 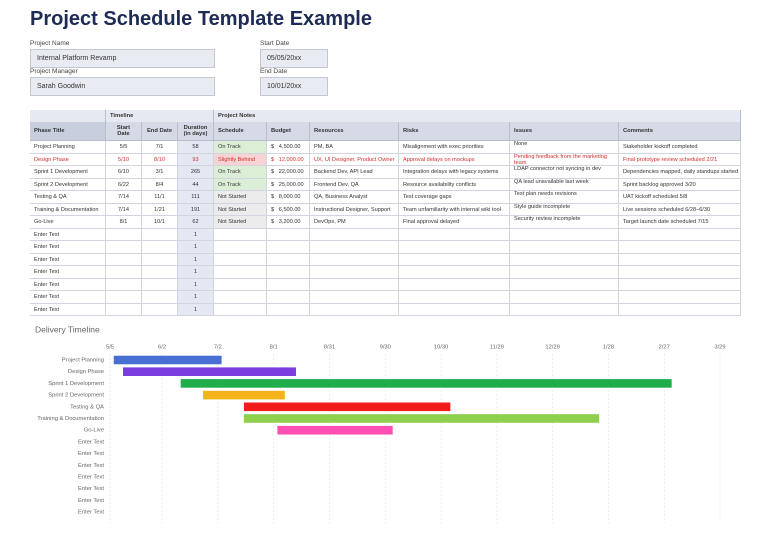 What do you see at coordinates (122, 86) in the screenshot?
I see `field-value: Sarah Goodwin` at bounding box center [122, 86].